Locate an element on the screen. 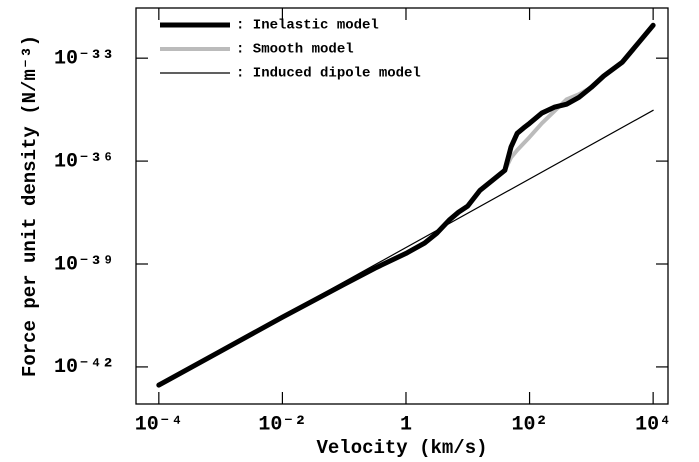 The height and width of the screenshot is (462, 699). y-tick-label: 10⁻³⁶ is located at coordinates (84, 161).